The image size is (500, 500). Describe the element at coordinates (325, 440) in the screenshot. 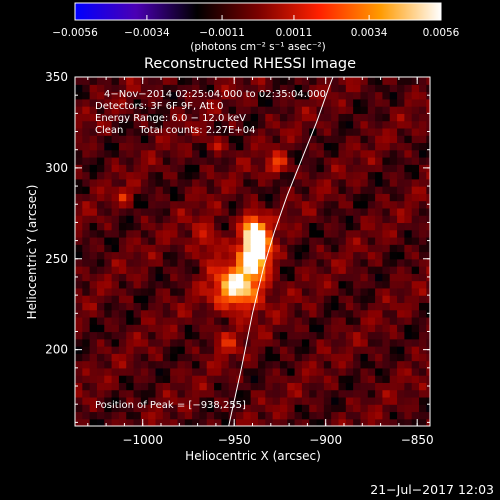

I see `x-tick-label: −900` at that location.